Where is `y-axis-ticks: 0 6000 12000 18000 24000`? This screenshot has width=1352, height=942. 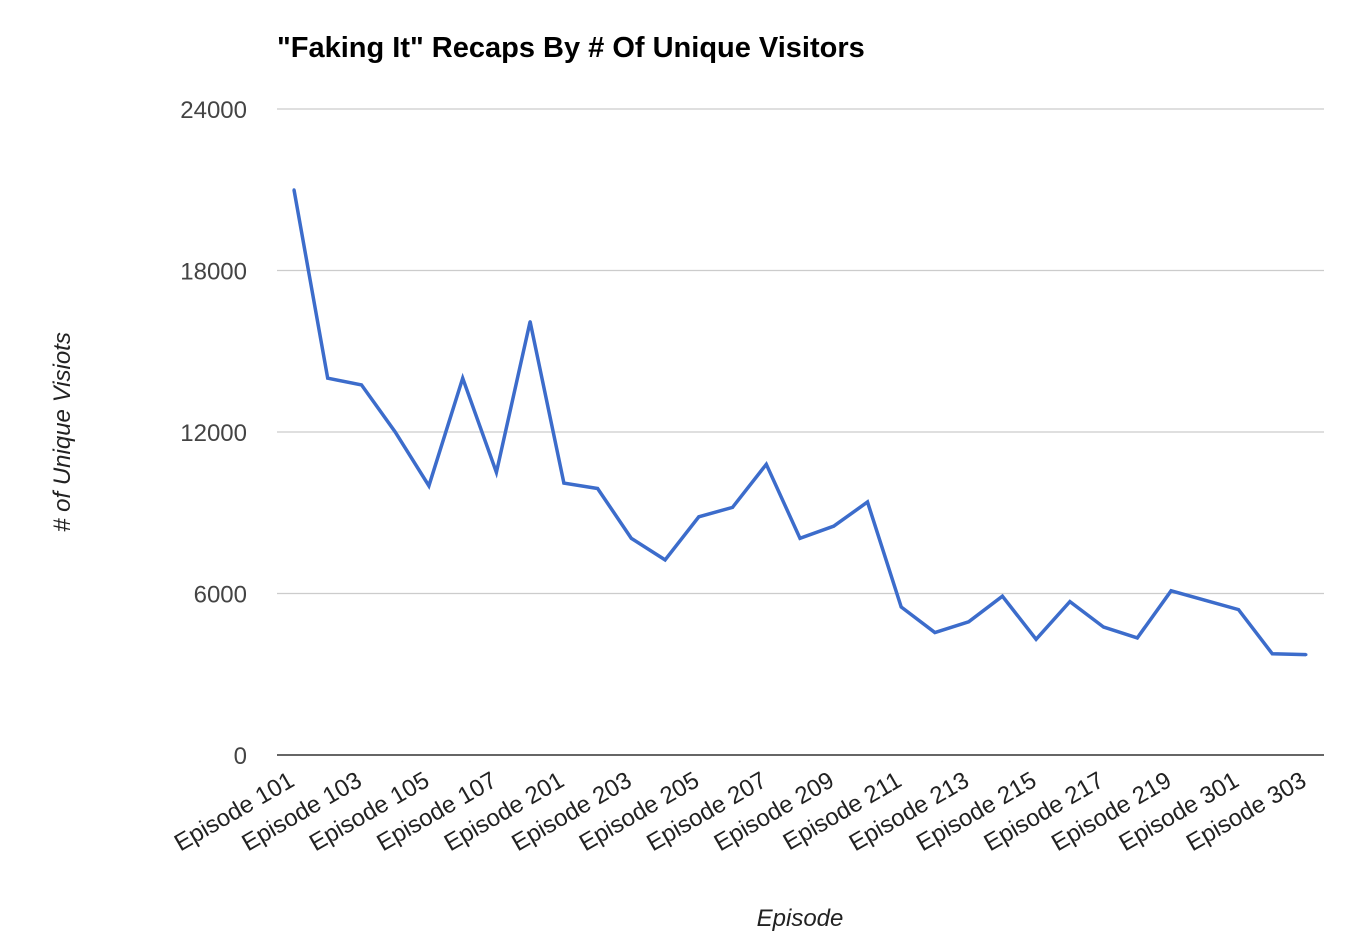 y-axis-ticks: 0 6000 12000 18000 24000 is located at coordinates (213, 433).